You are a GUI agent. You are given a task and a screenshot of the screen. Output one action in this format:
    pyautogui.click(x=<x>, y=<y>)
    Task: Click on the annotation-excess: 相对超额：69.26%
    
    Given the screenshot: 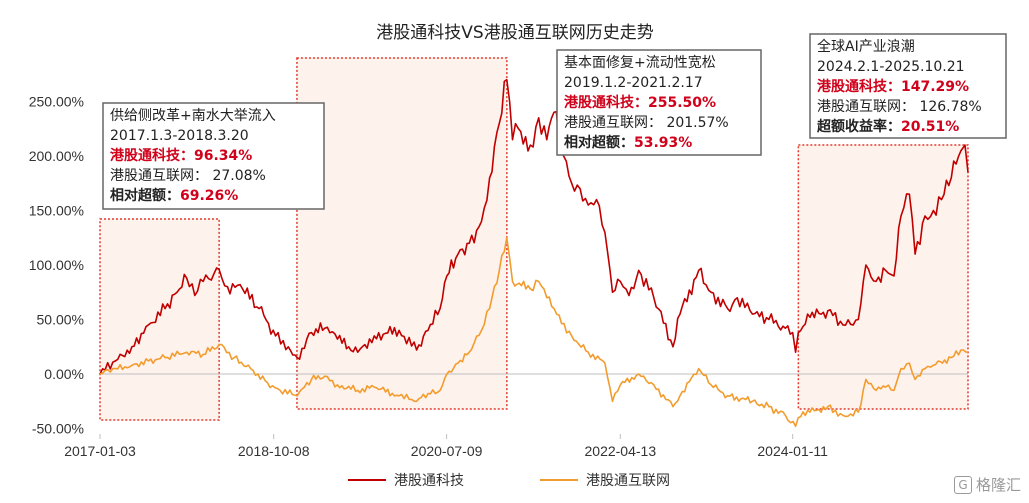 What is the action you would take?
    pyautogui.click(x=174, y=195)
    